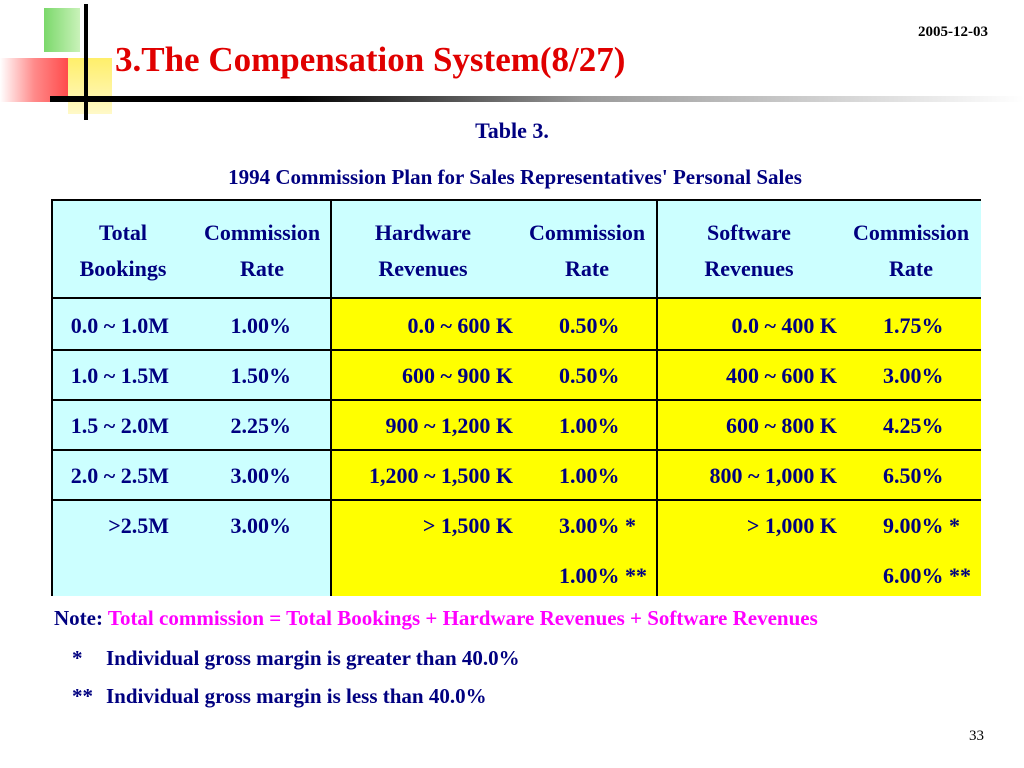 The height and width of the screenshot is (768, 1024). I want to click on footnote-2-mark: **, so click(82, 696).